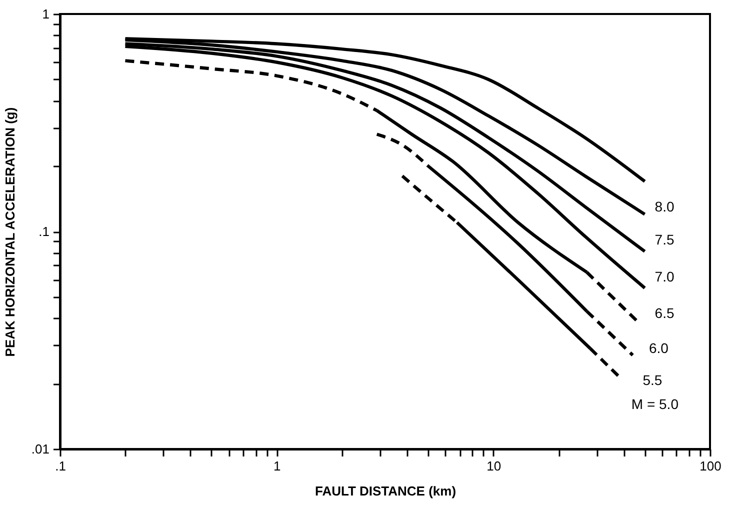 The image size is (737, 507). What do you see at coordinates (652, 380) in the screenshot?
I see `series-label: 5.5` at bounding box center [652, 380].